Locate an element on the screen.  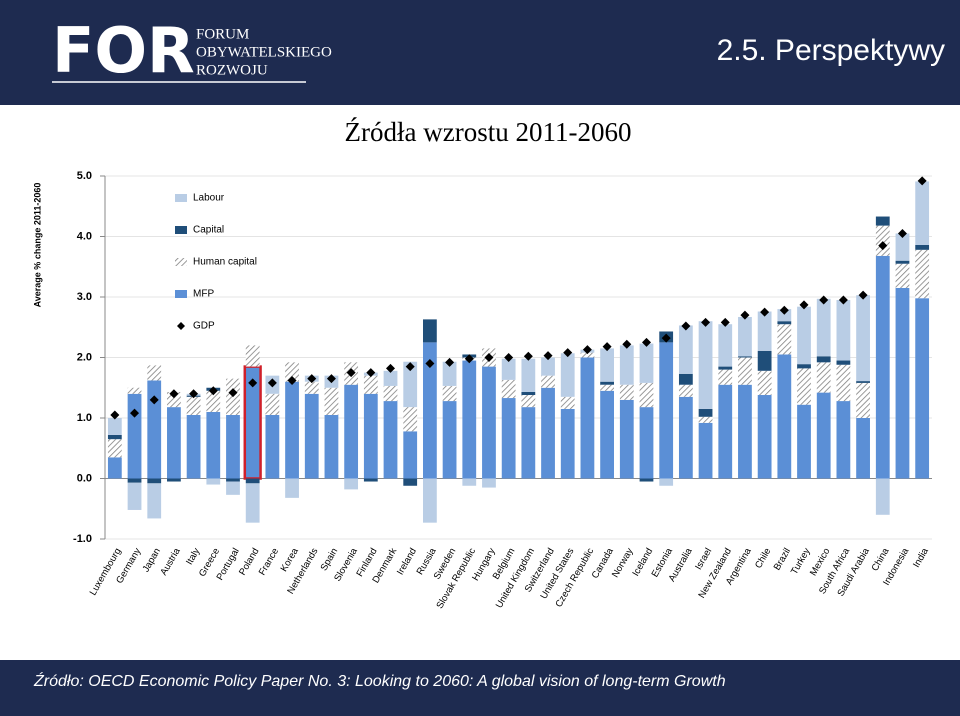
y-axis-label: Average % change 2011-2060 is located at coordinates (37, 245).